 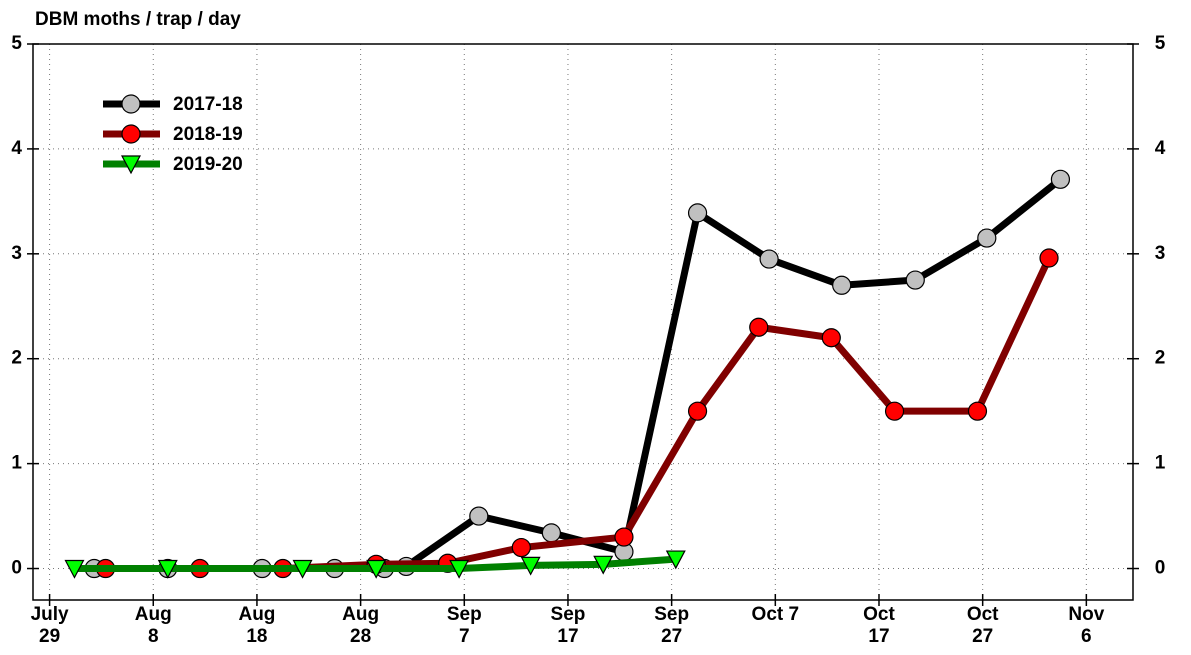 What do you see at coordinates (1160, 358) in the screenshot?
I see `y2-tick-label: 2` at bounding box center [1160, 358].